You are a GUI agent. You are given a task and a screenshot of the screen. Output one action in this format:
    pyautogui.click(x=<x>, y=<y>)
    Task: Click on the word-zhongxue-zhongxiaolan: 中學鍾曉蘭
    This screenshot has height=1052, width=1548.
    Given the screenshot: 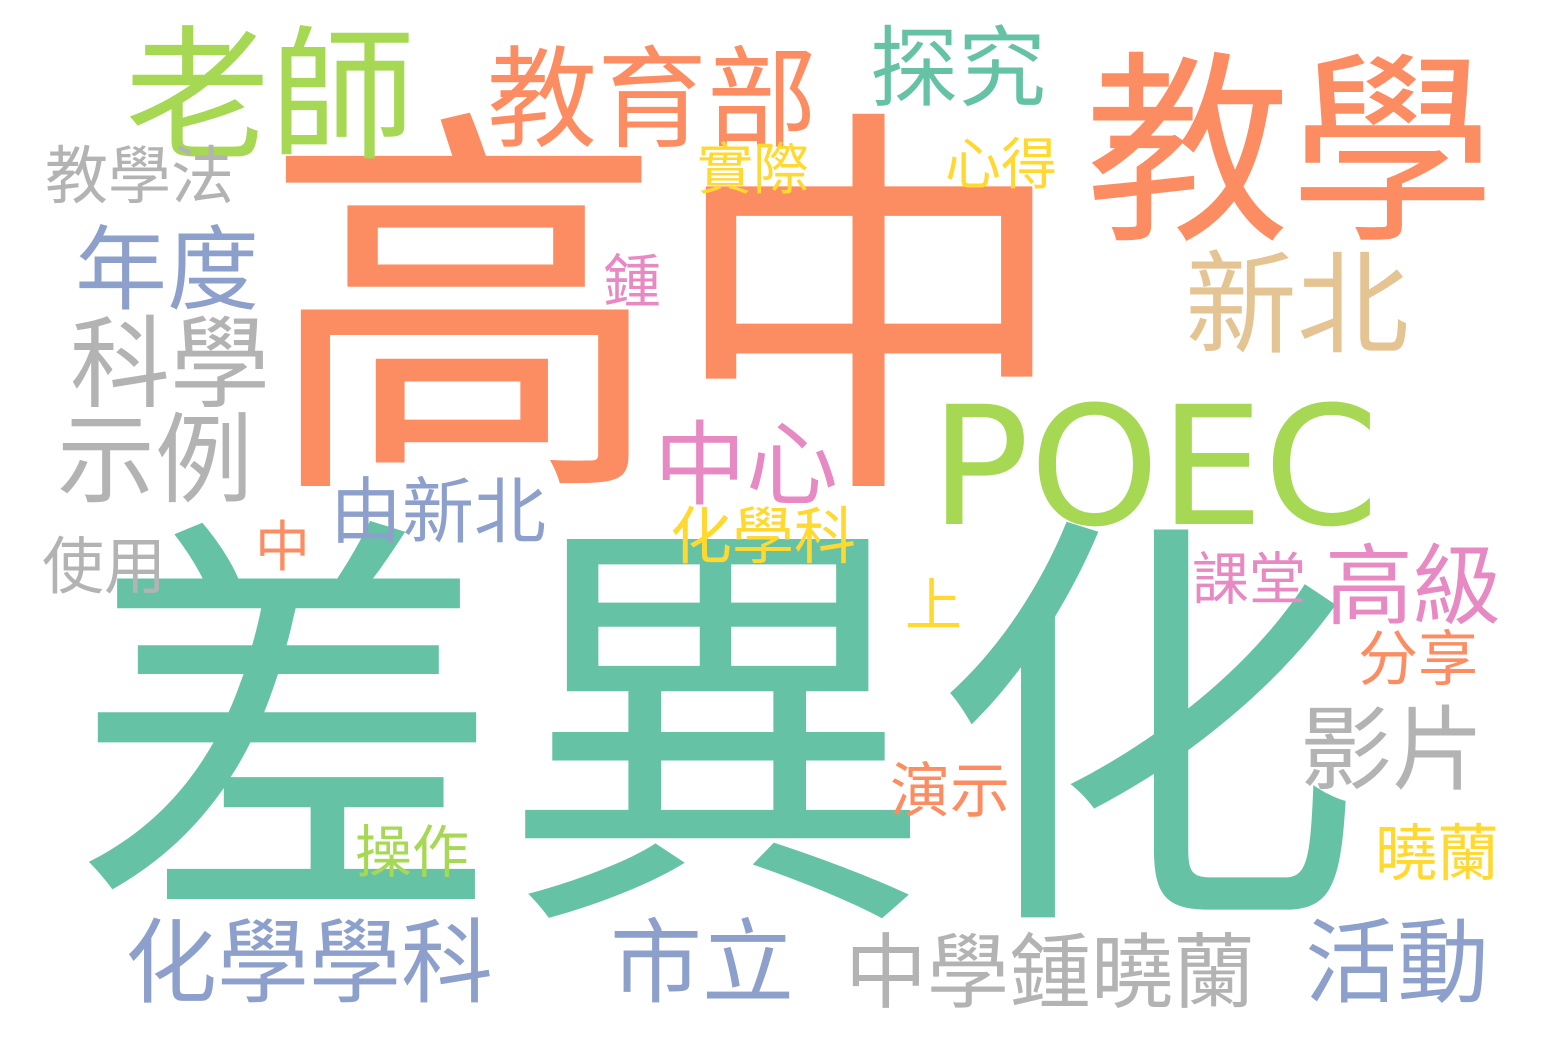 What is the action you would take?
    pyautogui.click(x=1050, y=973)
    